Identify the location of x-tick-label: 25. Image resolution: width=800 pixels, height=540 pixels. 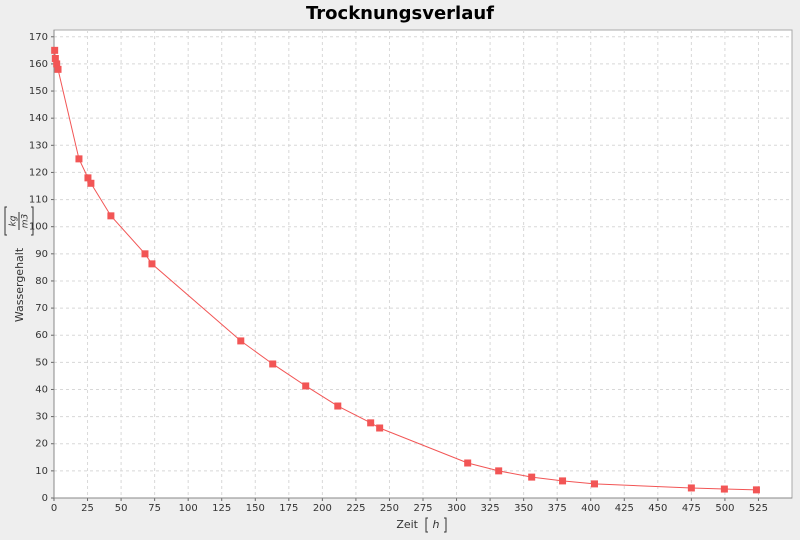
(87, 508).